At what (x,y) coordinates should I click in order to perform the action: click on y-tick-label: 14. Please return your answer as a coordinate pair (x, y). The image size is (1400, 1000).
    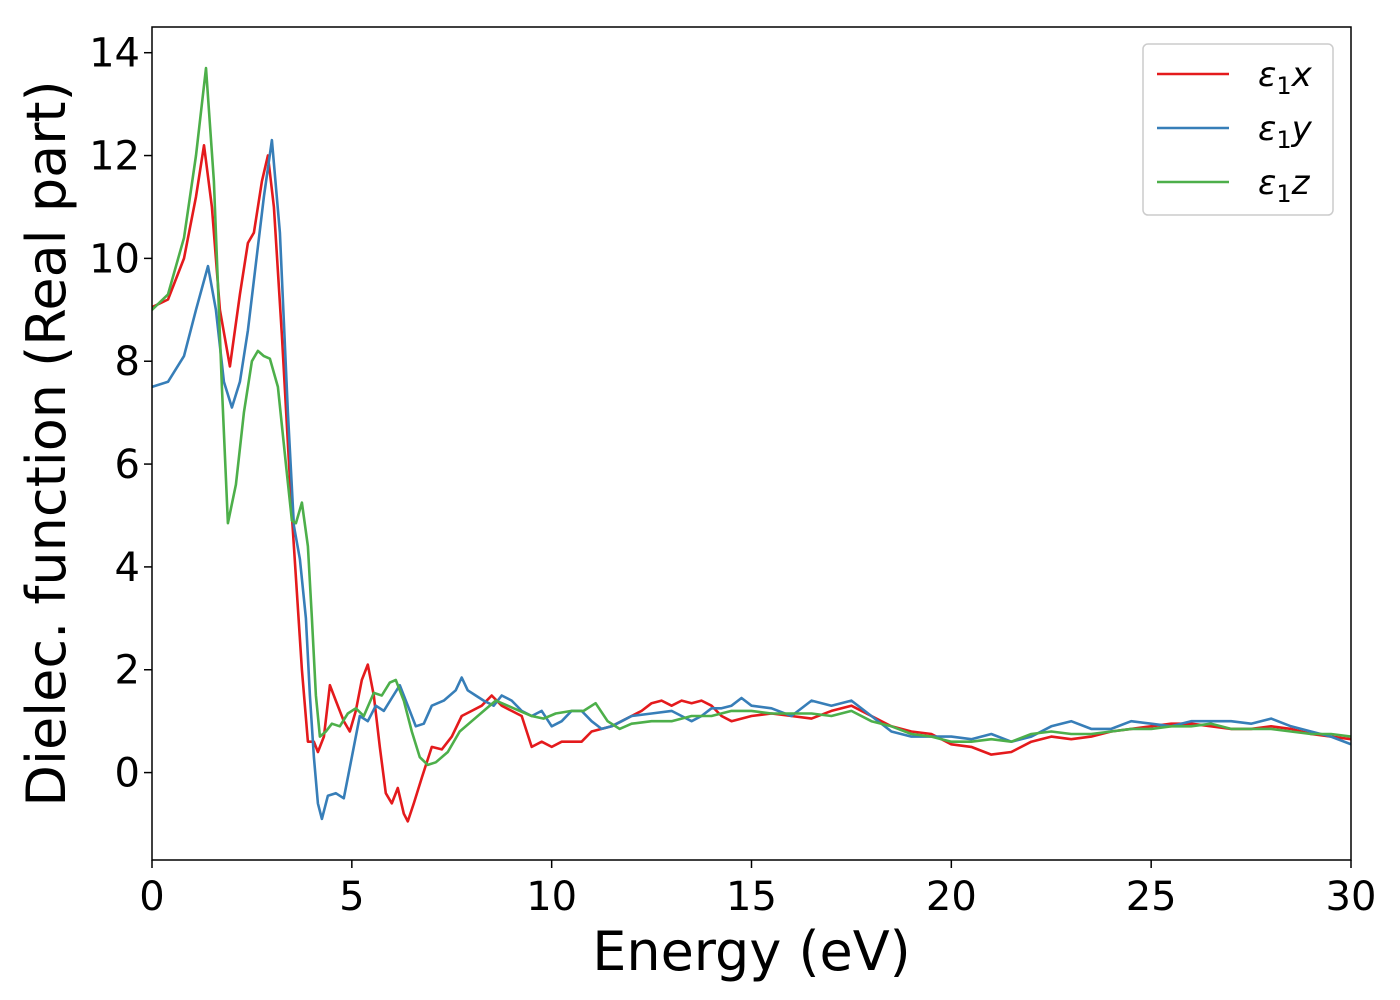
    Looking at the image, I should click on (114, 54).